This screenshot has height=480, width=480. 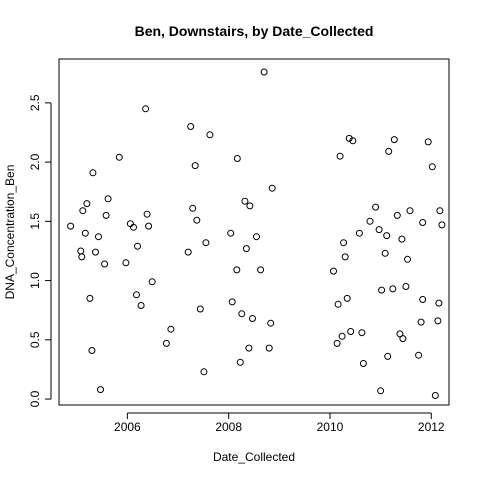 I want to click on y-tick-label: 0.5, so click(x=35, y=339).